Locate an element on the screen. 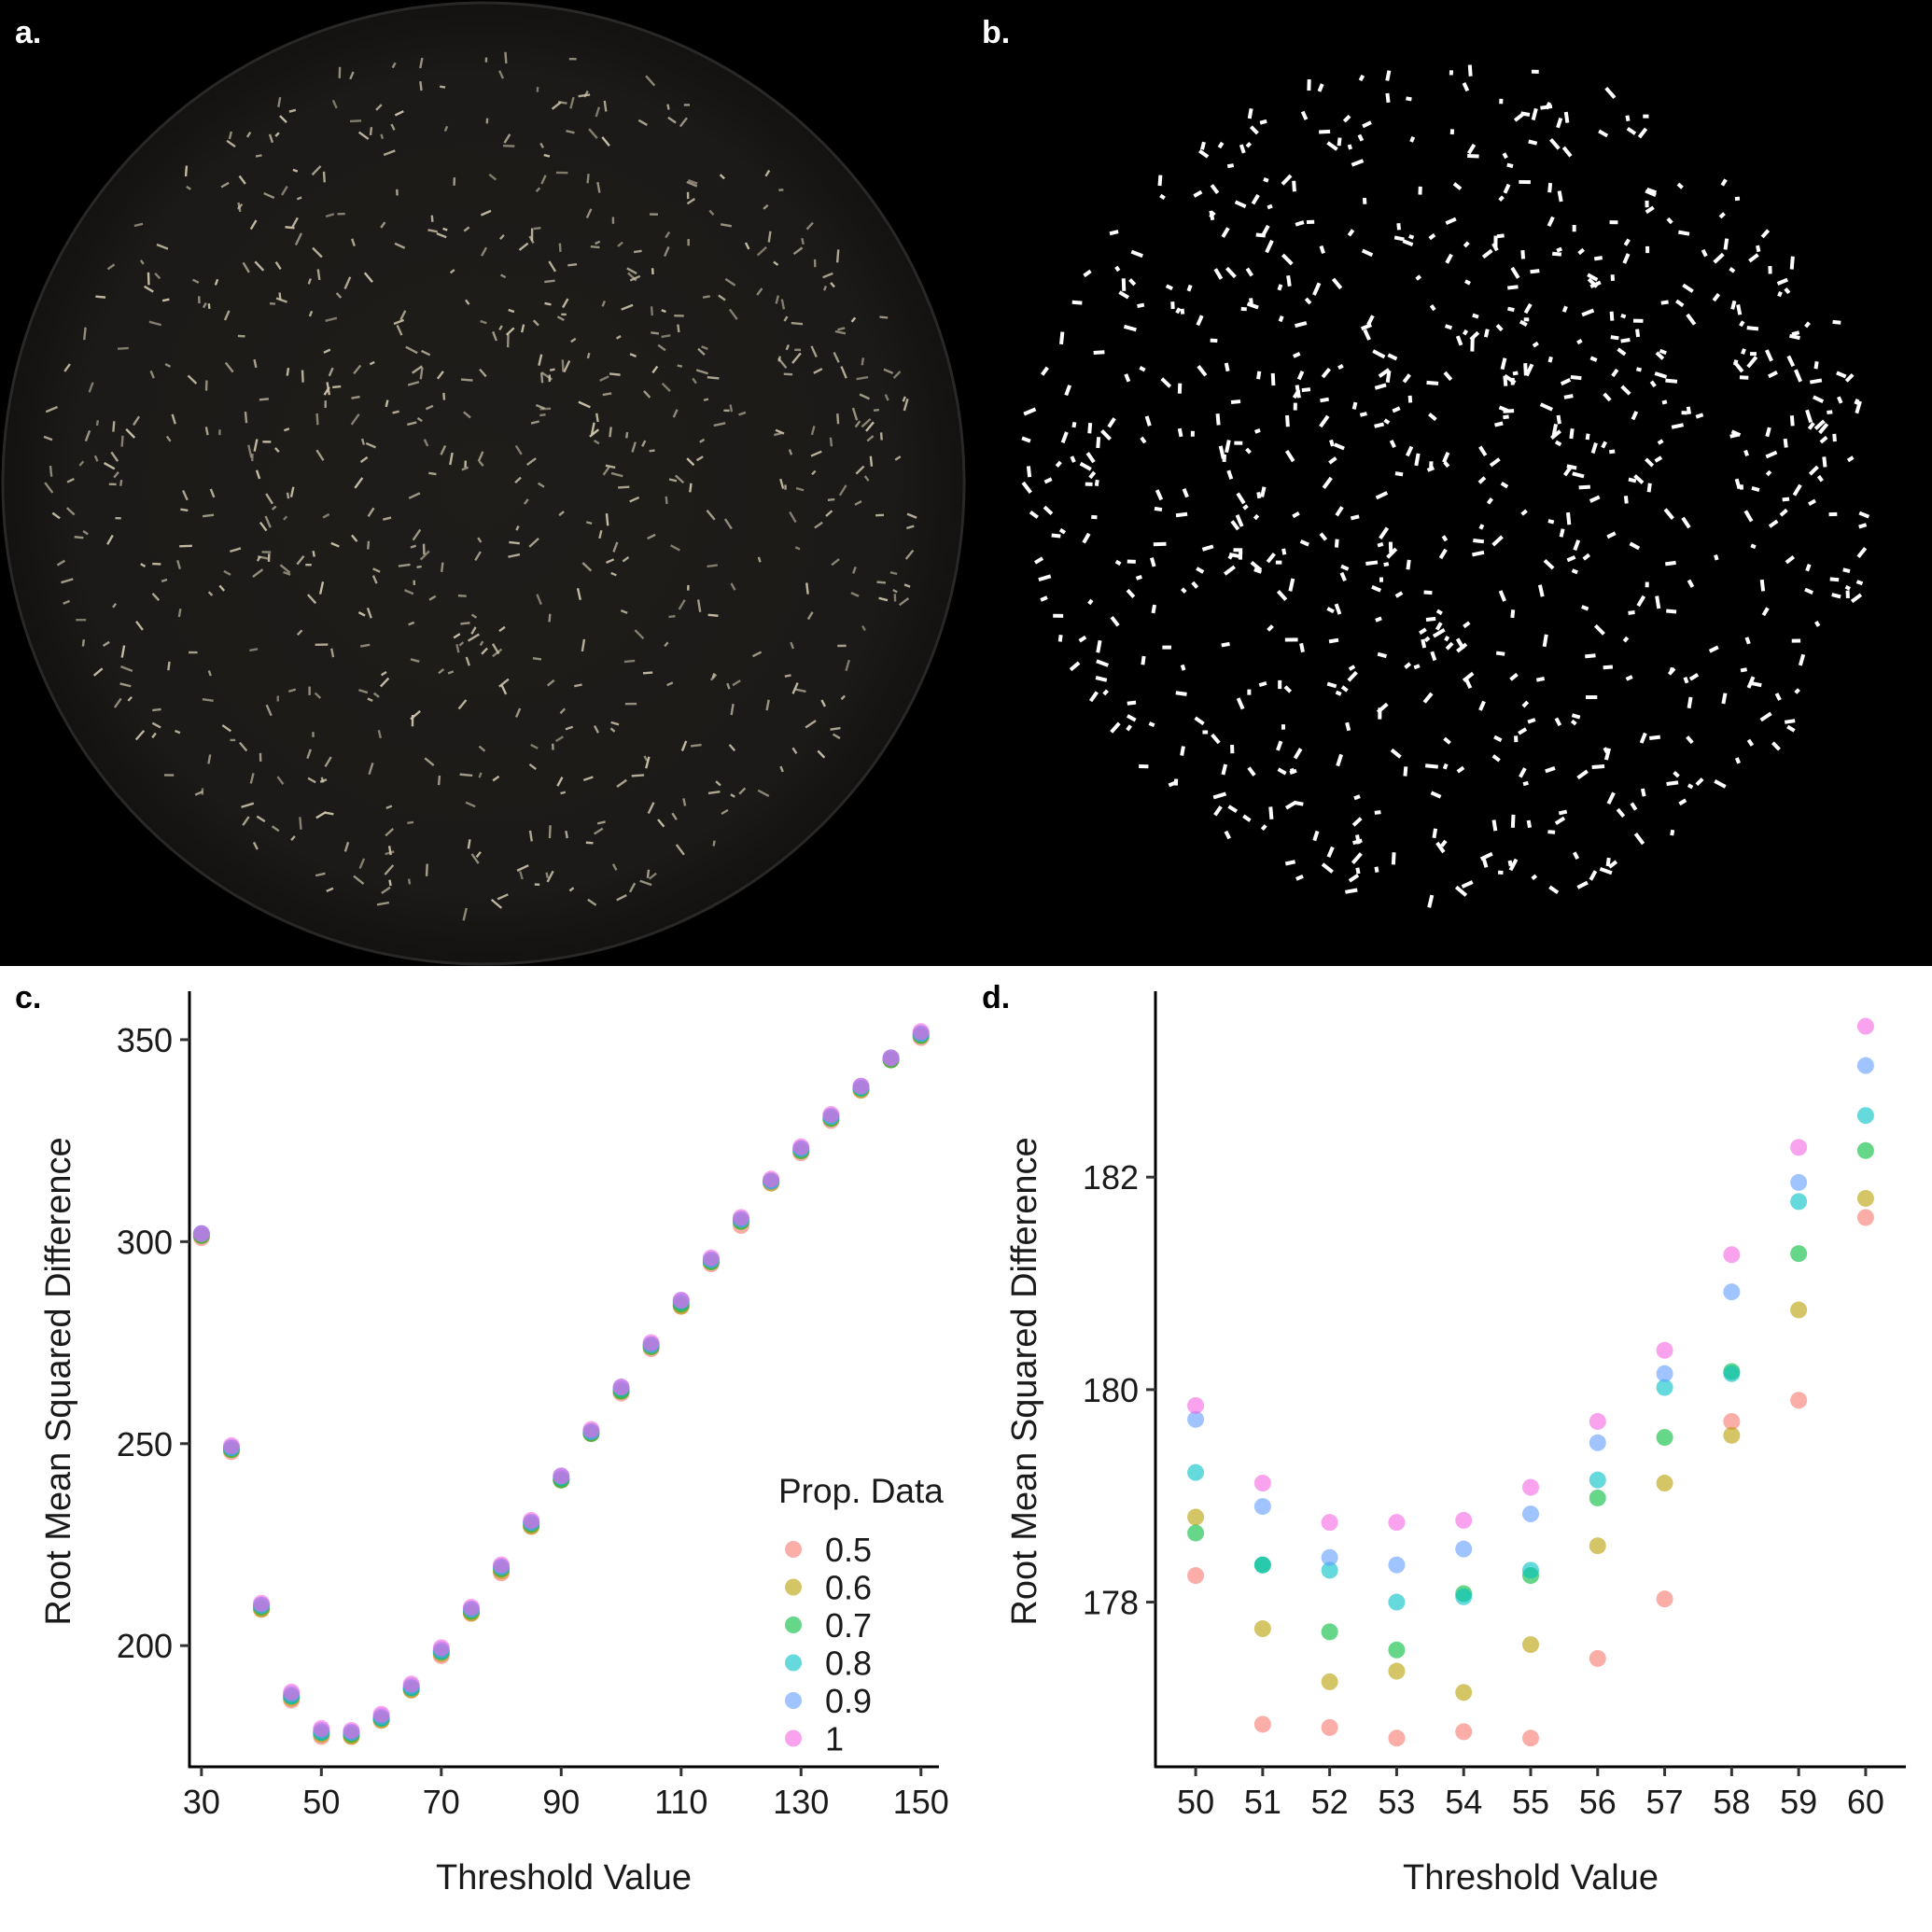 This screenshot has width=1932, height=1932. legend-label: 0.8 is located at coordinates (848, 1664).